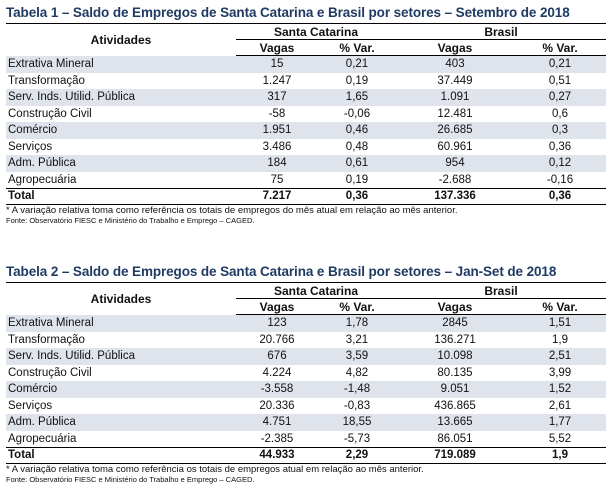 This screenshot has width=613, height=500. I want to click on column-header-activity: Atividades, so click(121, 39).